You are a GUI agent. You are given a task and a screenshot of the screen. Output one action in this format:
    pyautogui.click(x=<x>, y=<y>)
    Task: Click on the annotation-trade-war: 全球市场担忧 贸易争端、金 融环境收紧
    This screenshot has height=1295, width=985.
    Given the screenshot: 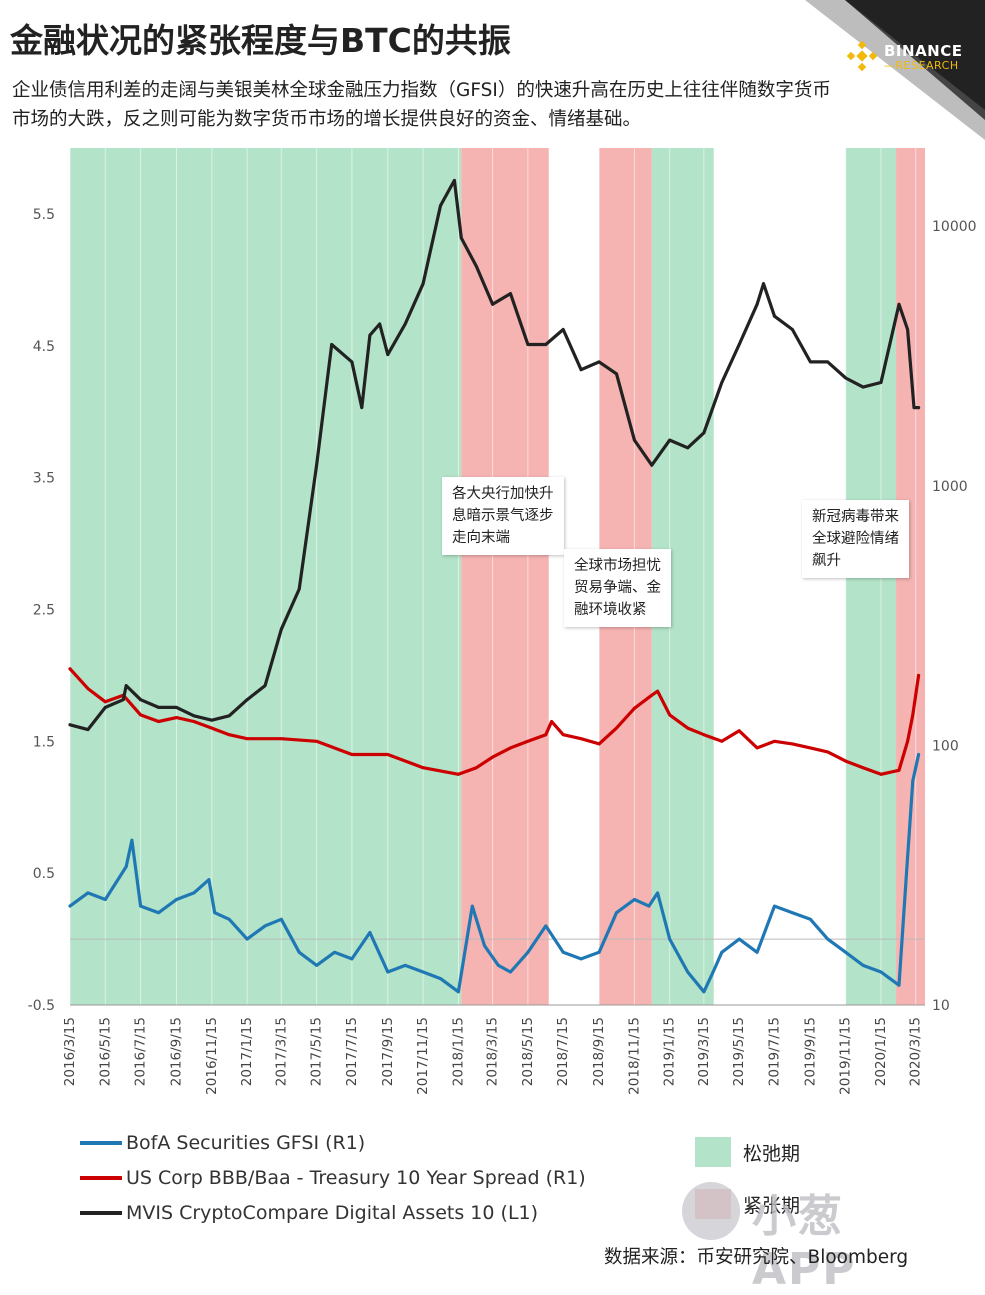 What is the action you would take?
    pyautogui.click(x=617, y=588)
    